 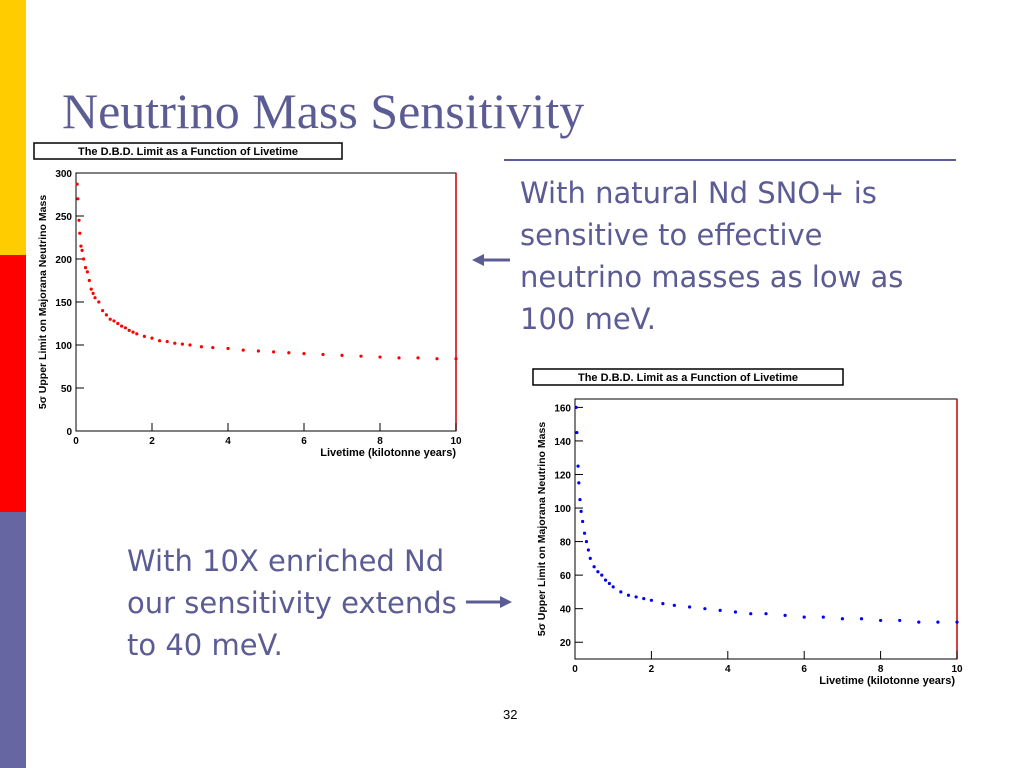 I want to click on chart-title-box, so click(x=688, y=377).